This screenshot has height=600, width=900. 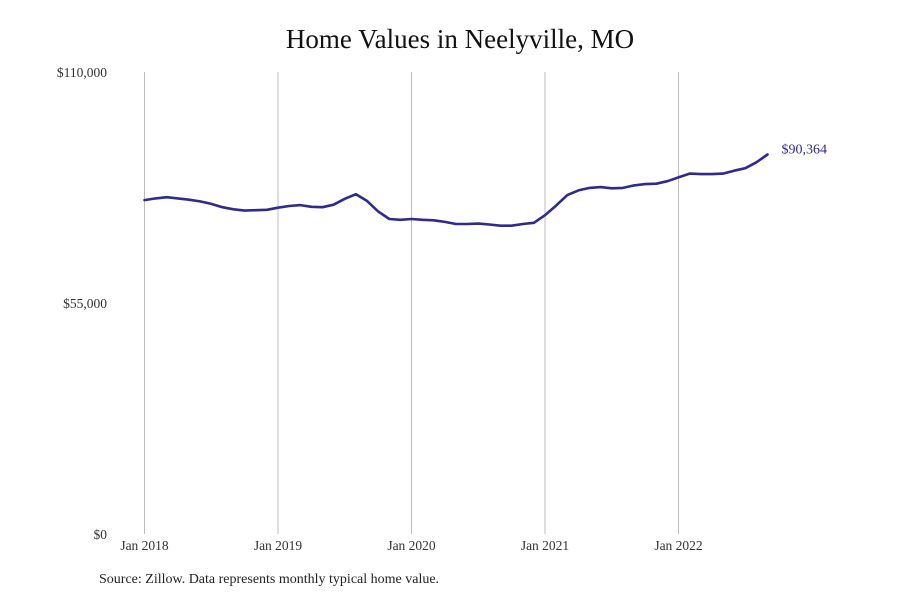 What do you see at coordinates (460, 39) in the screenshot?
I see `chart-title: Home Values in Neelyville, MO` at bounding box center [460, 39].